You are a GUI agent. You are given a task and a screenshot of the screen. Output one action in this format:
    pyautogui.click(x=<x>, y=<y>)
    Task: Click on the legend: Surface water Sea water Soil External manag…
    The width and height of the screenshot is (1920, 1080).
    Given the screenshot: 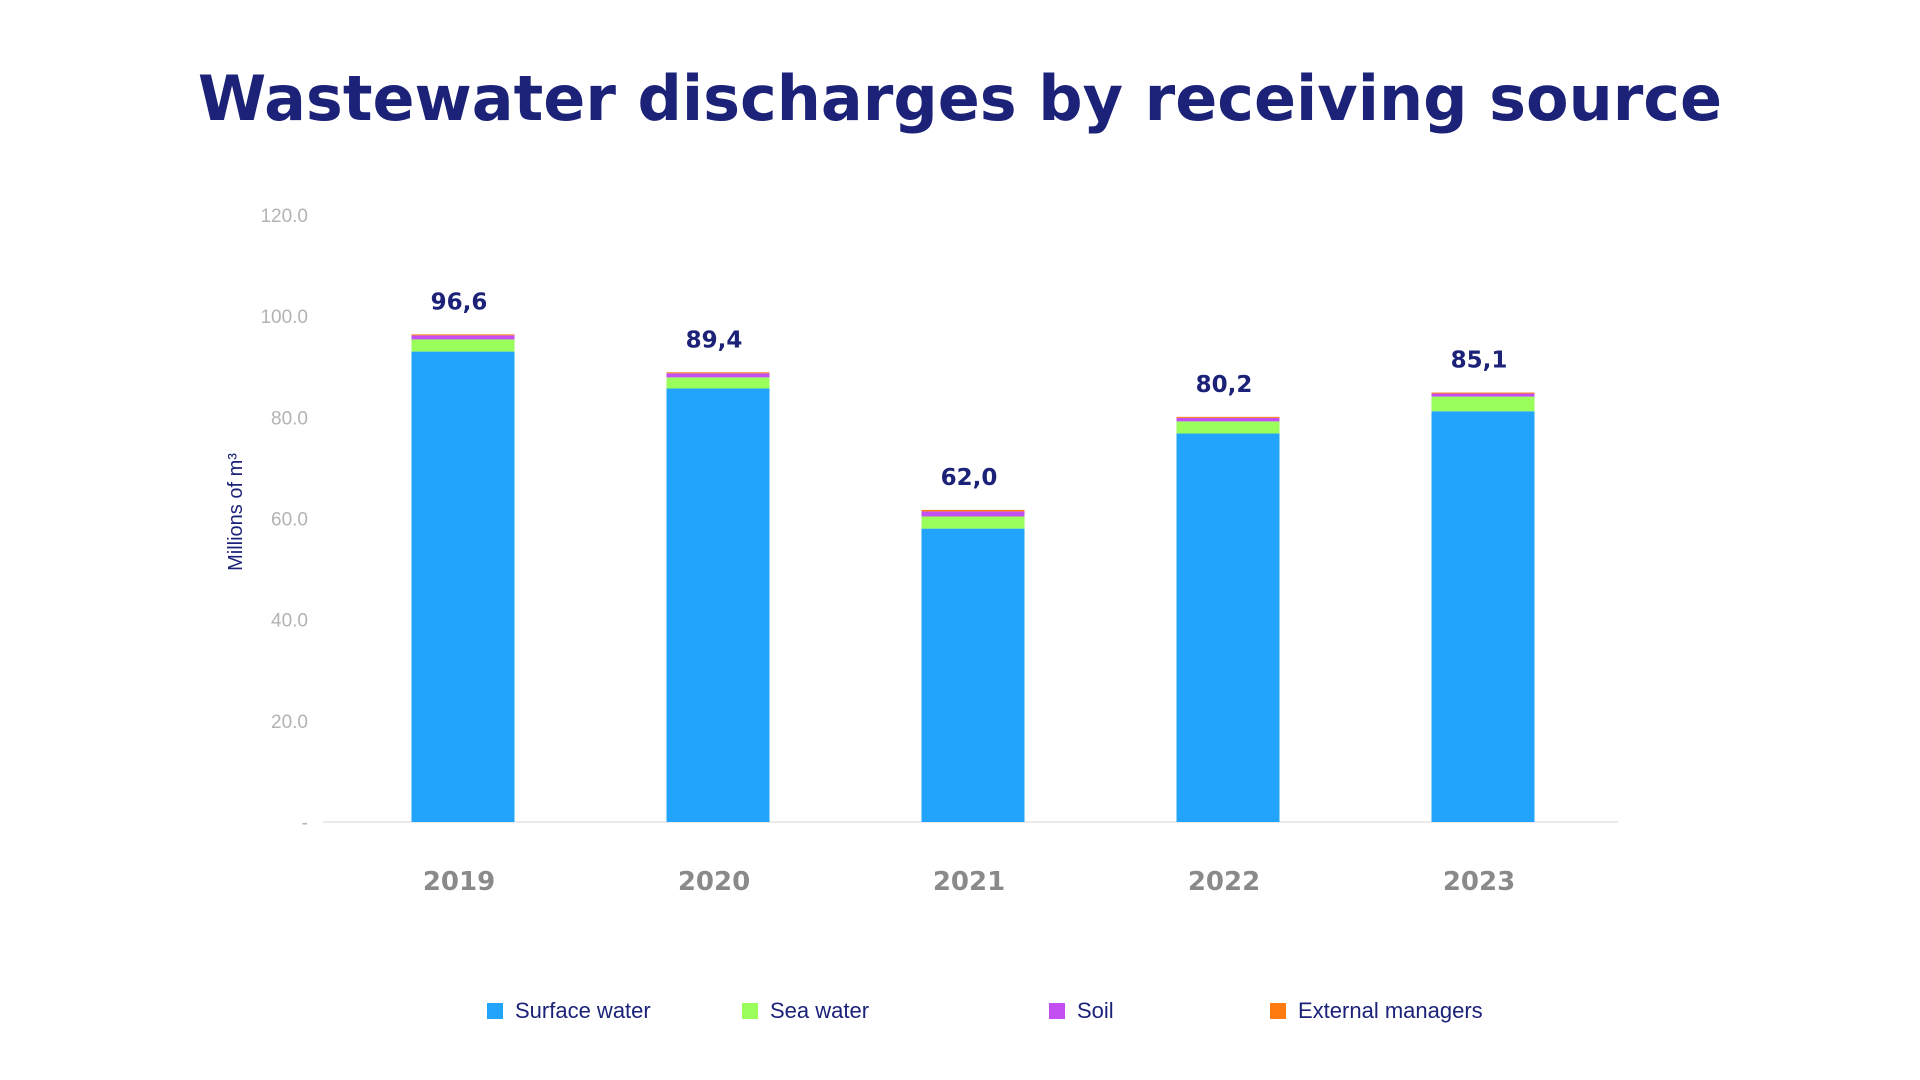 What is the action you would take?
    pyautogui.click(x=960, y=1018)
    